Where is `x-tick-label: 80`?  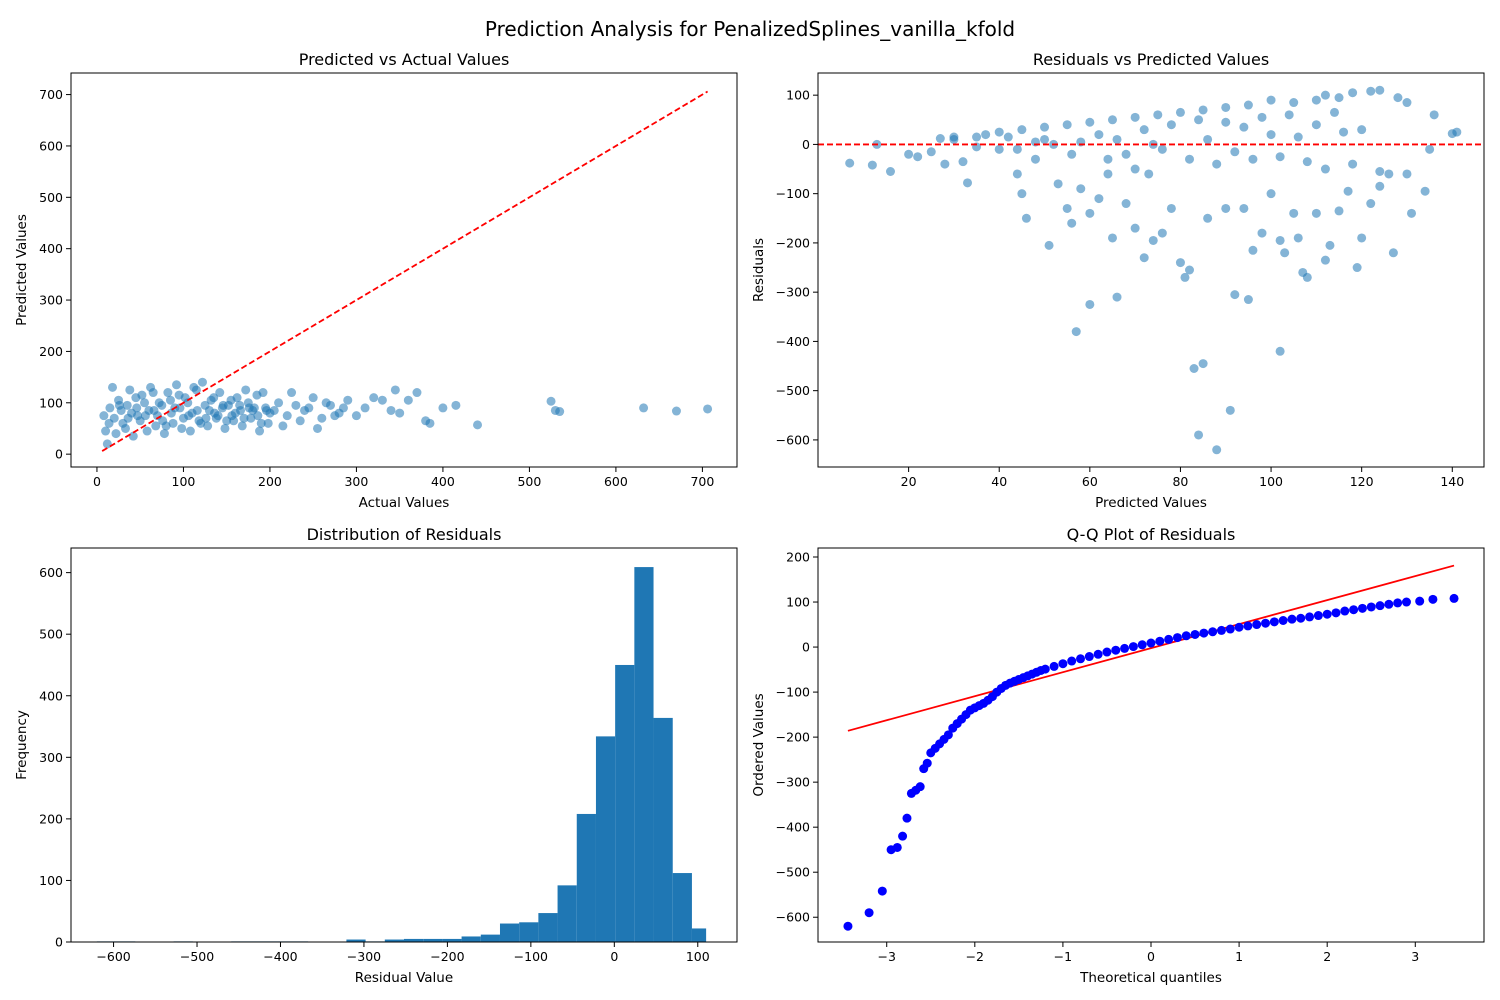 x-tick-label: 80 is located at coordinates (1180, 481).